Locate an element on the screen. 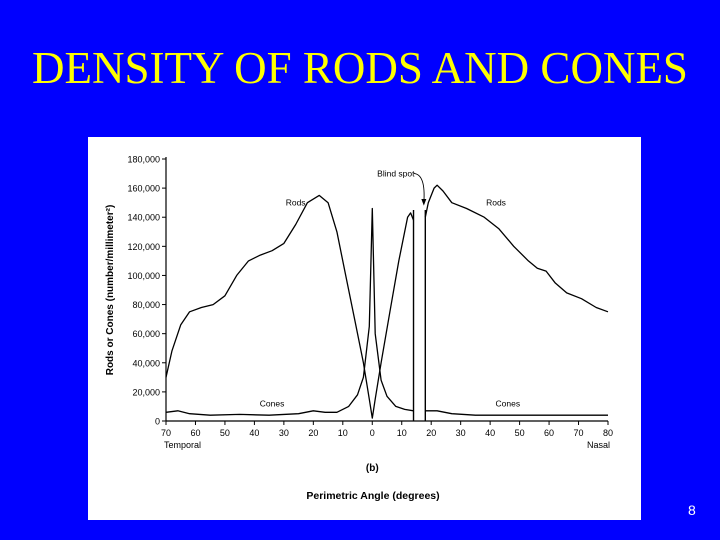 Image resolution: width=720 pixels, height=540 pixels. y-tick-label: 100,000 is located at coordinates (143, 276).